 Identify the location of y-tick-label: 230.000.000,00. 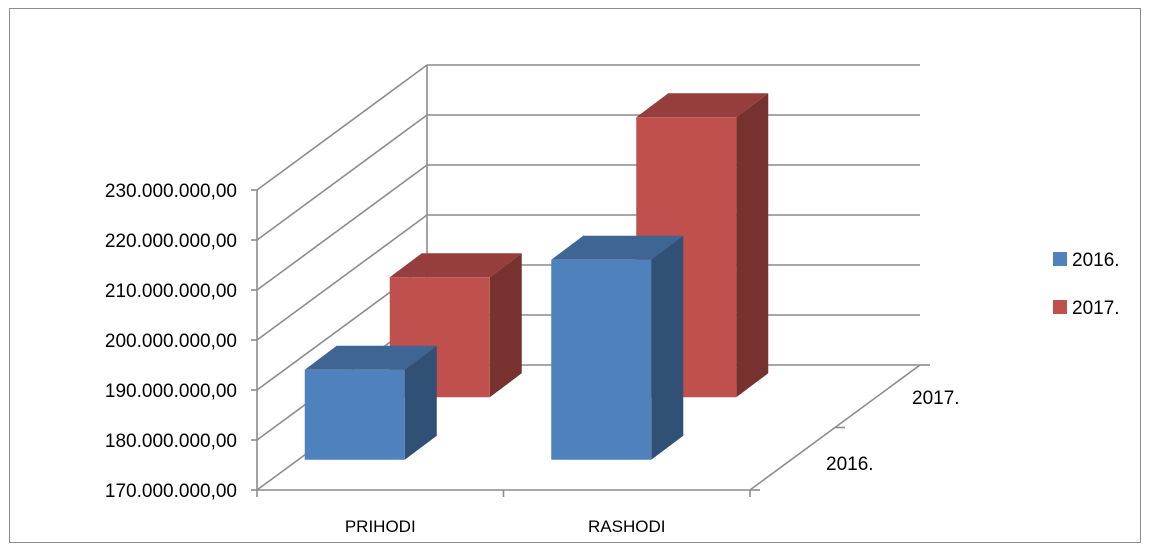
(171, 191).